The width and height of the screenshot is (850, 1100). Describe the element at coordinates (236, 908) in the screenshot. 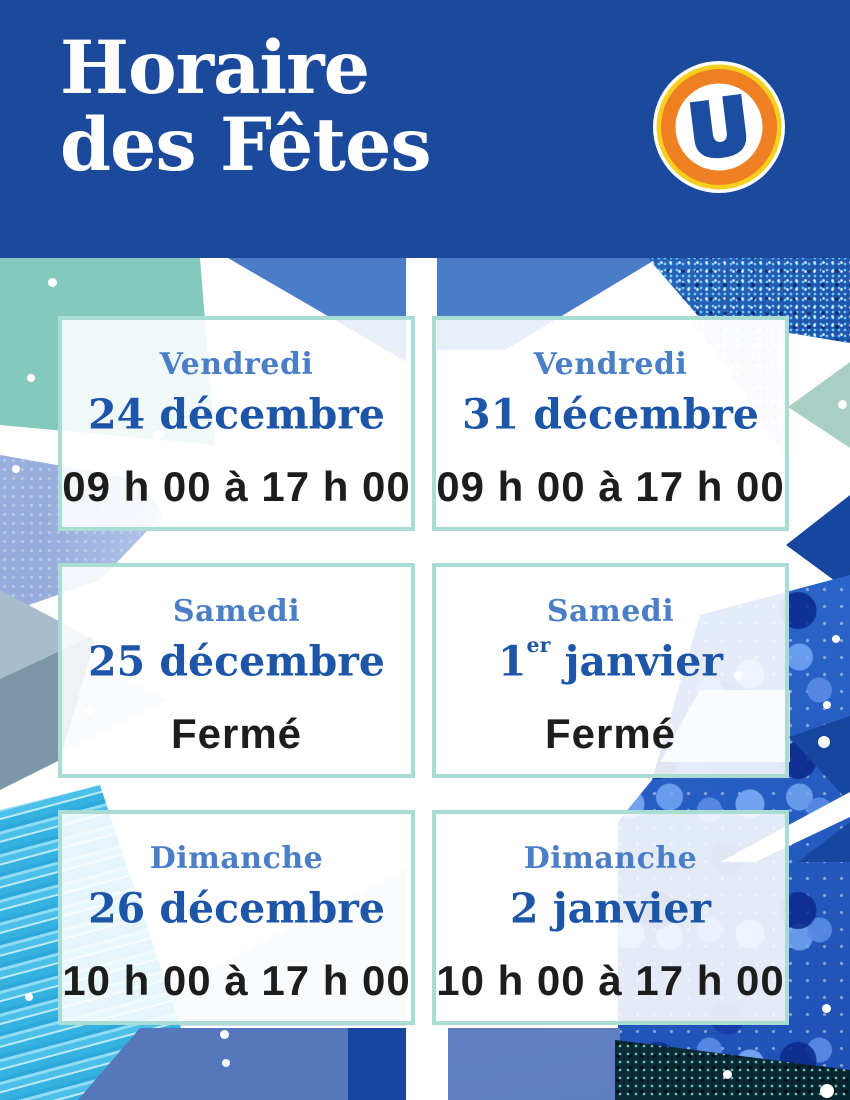

I see `card-date-main: 26 décembre` at that location.